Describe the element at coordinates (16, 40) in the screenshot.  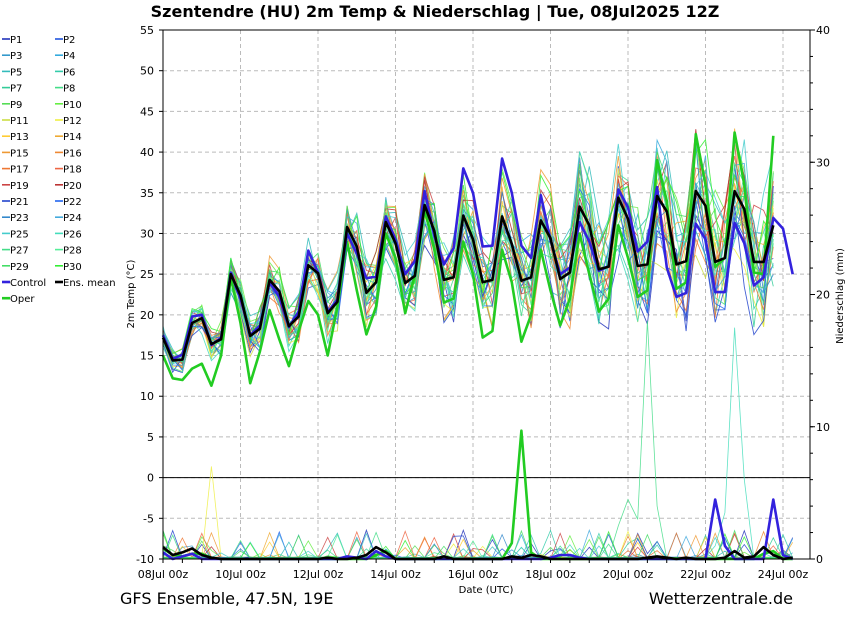
I see `legend-label: P1` at that location.